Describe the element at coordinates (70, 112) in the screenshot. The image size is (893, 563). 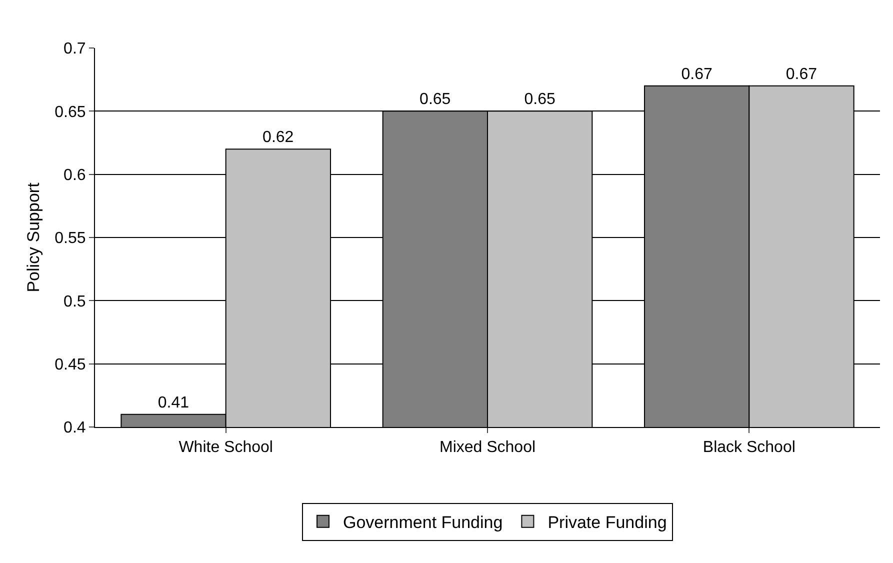
I see `y-tick-label: 0.65` at that location.